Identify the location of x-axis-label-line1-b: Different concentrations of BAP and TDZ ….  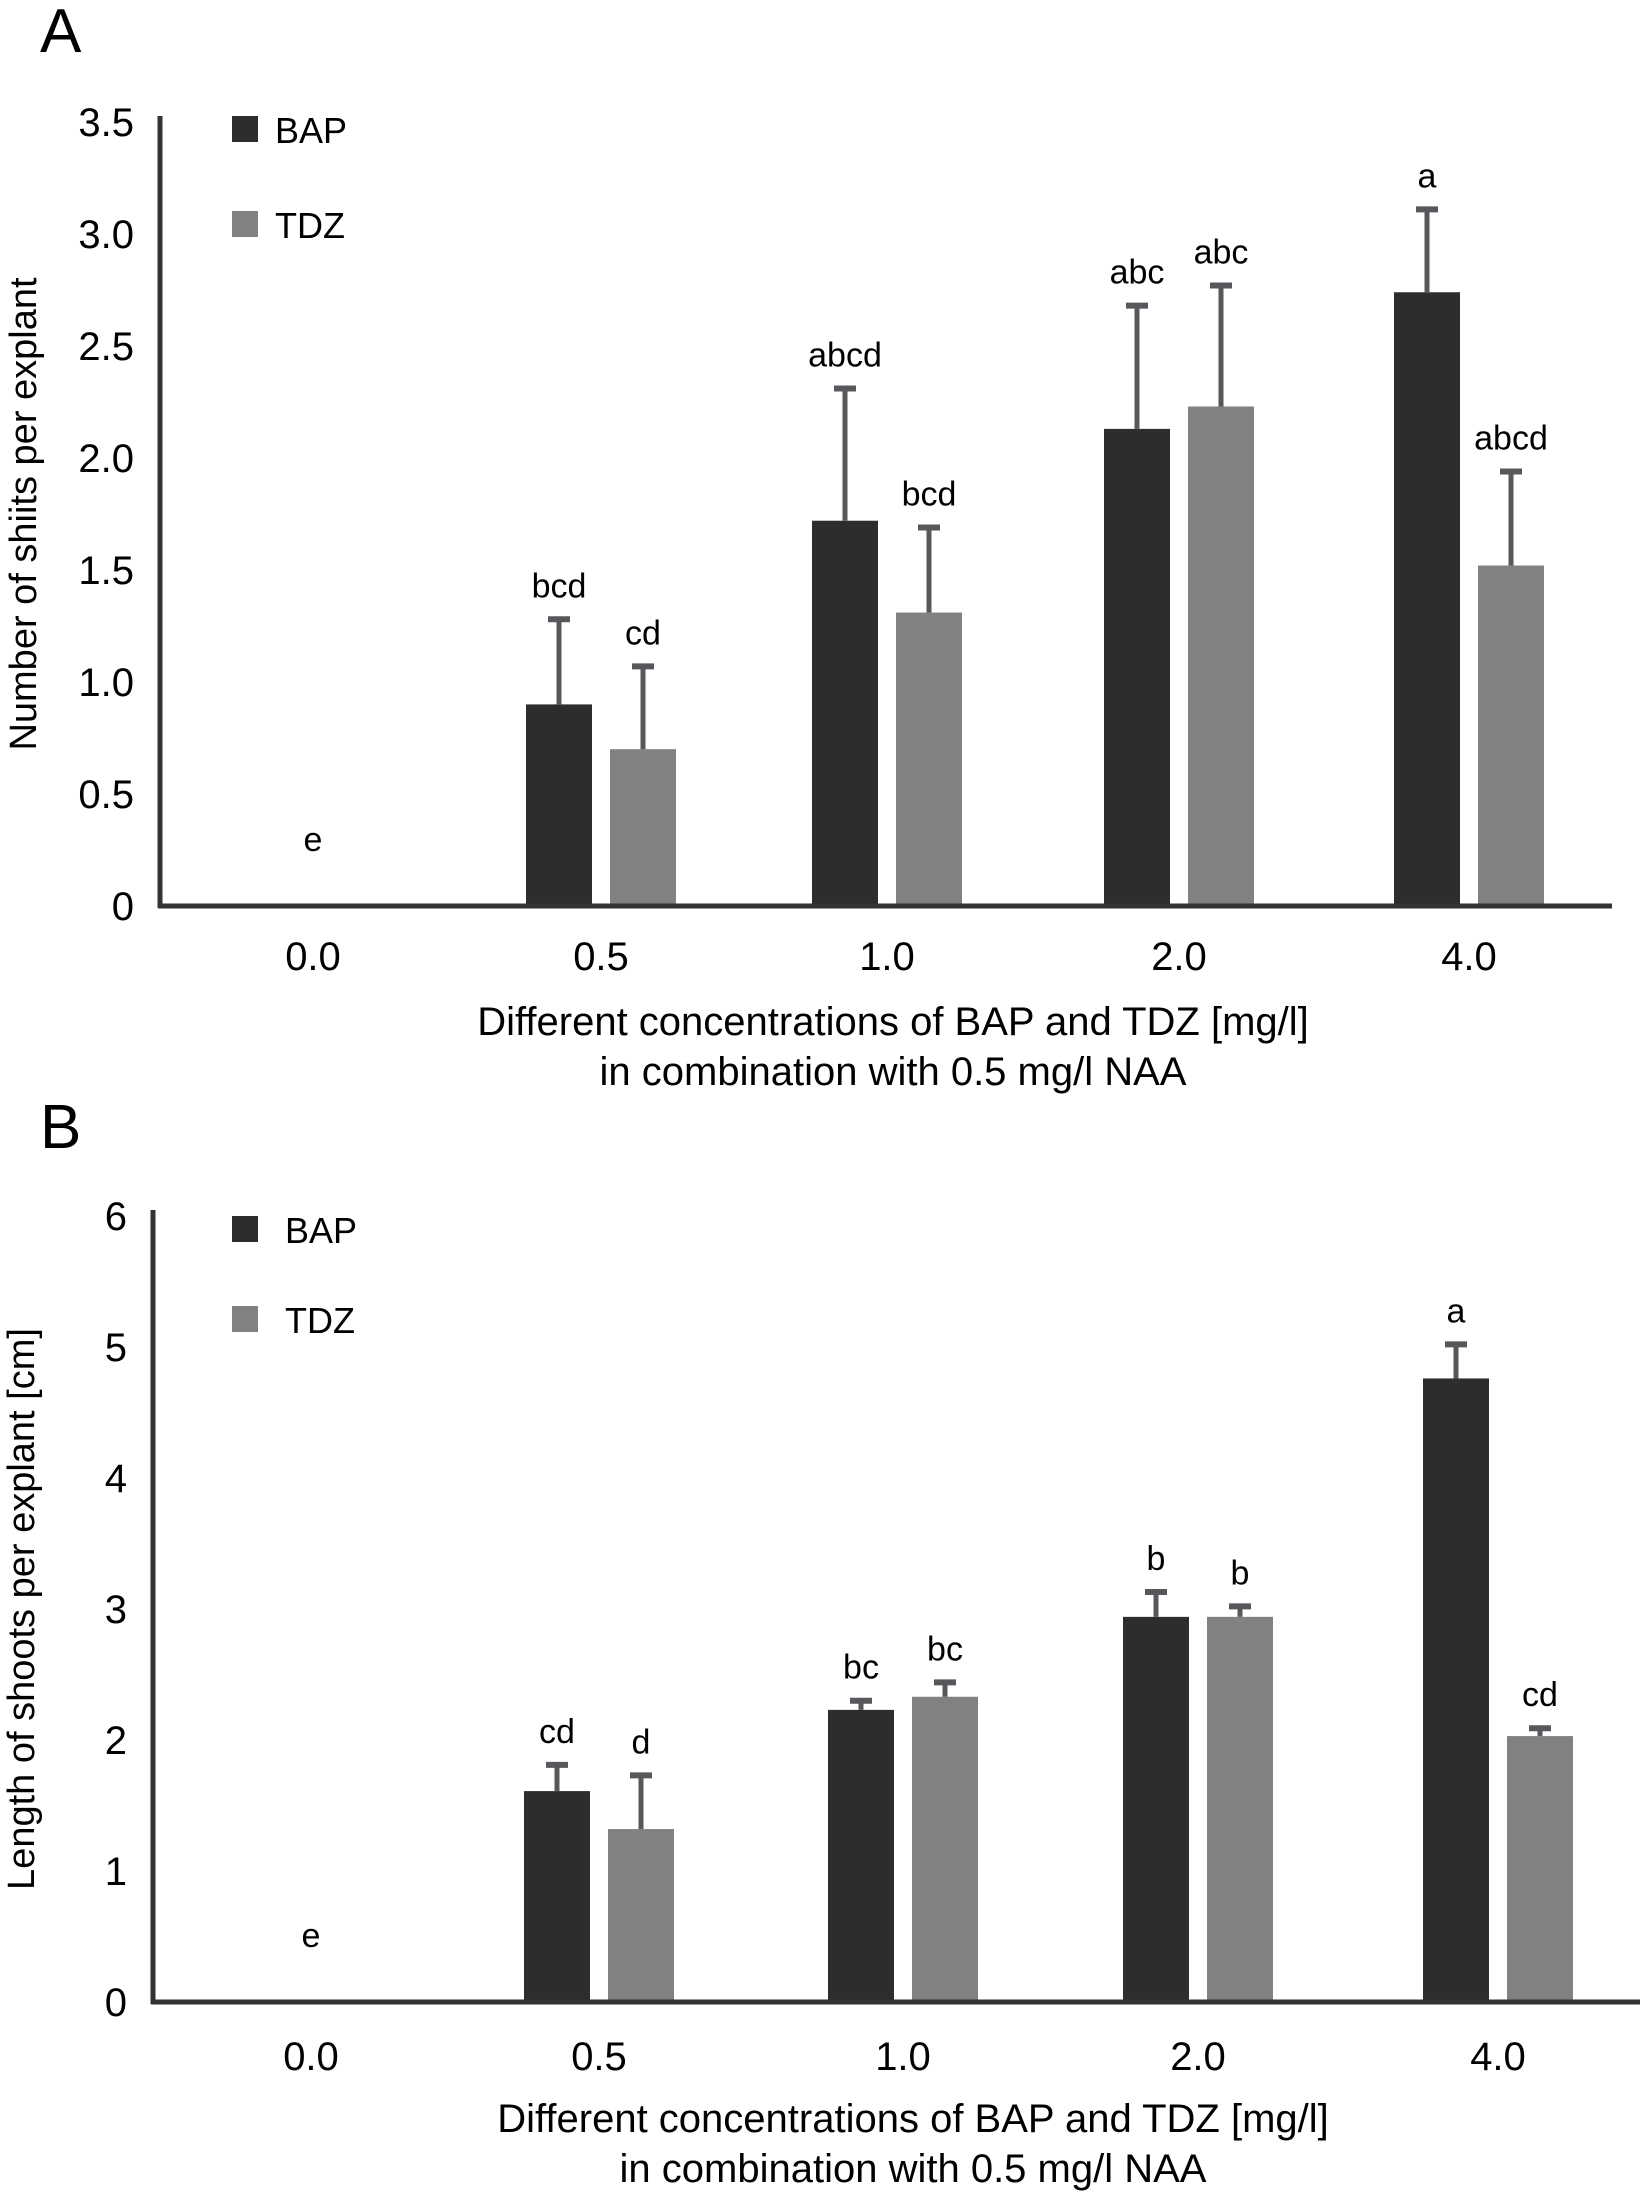
(913, 2119).